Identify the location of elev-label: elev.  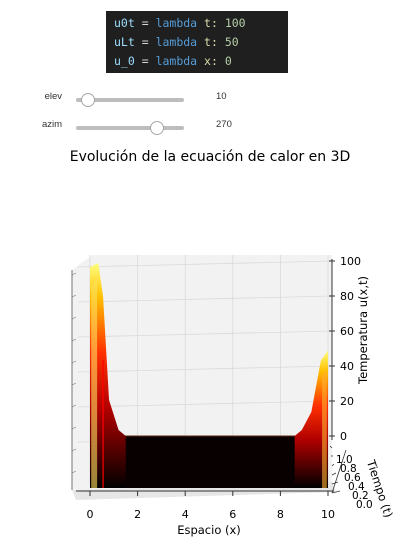
(53, 96).